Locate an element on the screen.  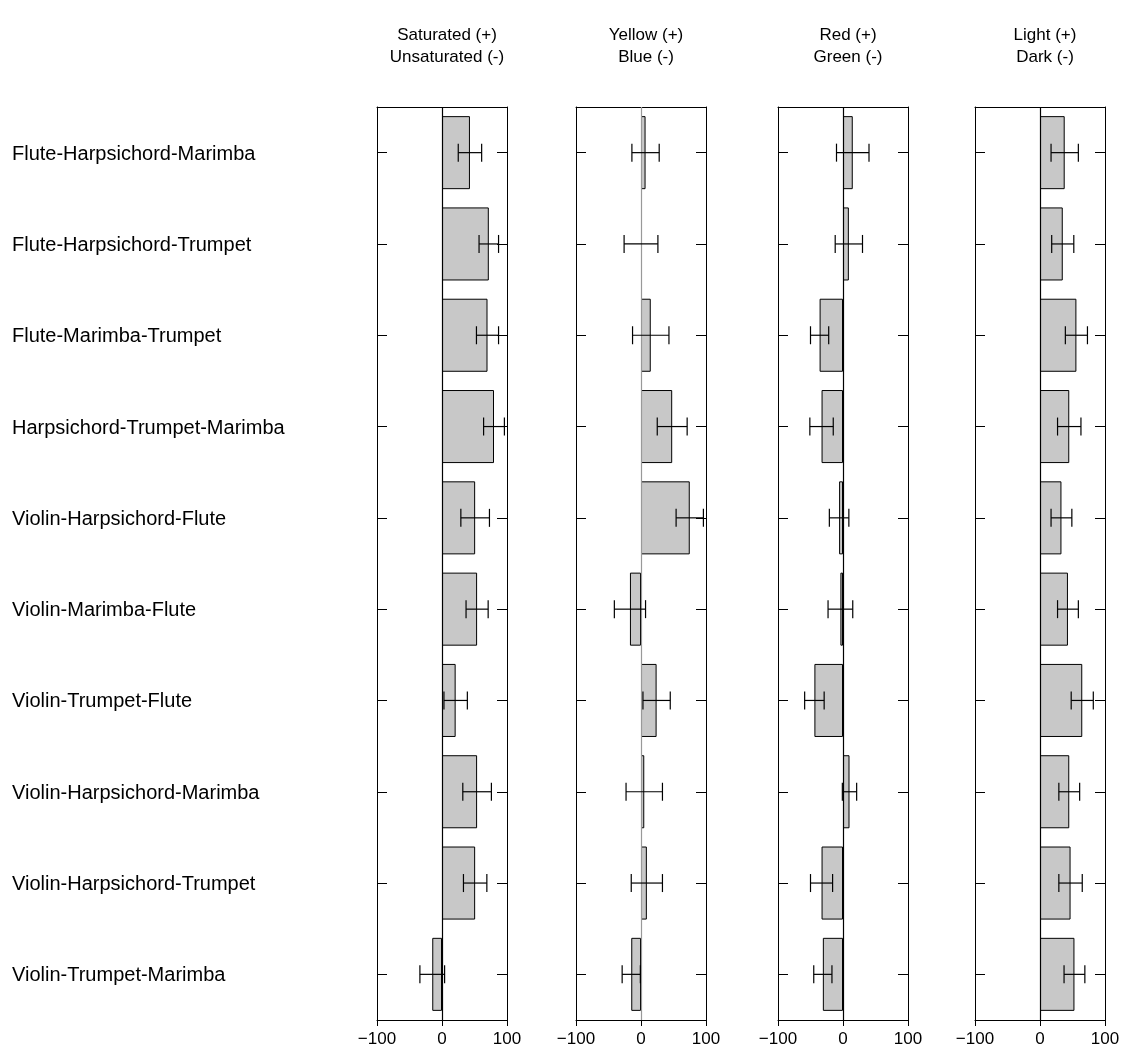
y-tick-label: Violin-Harpsichord-Marimba is located at coordinates (136, 791).